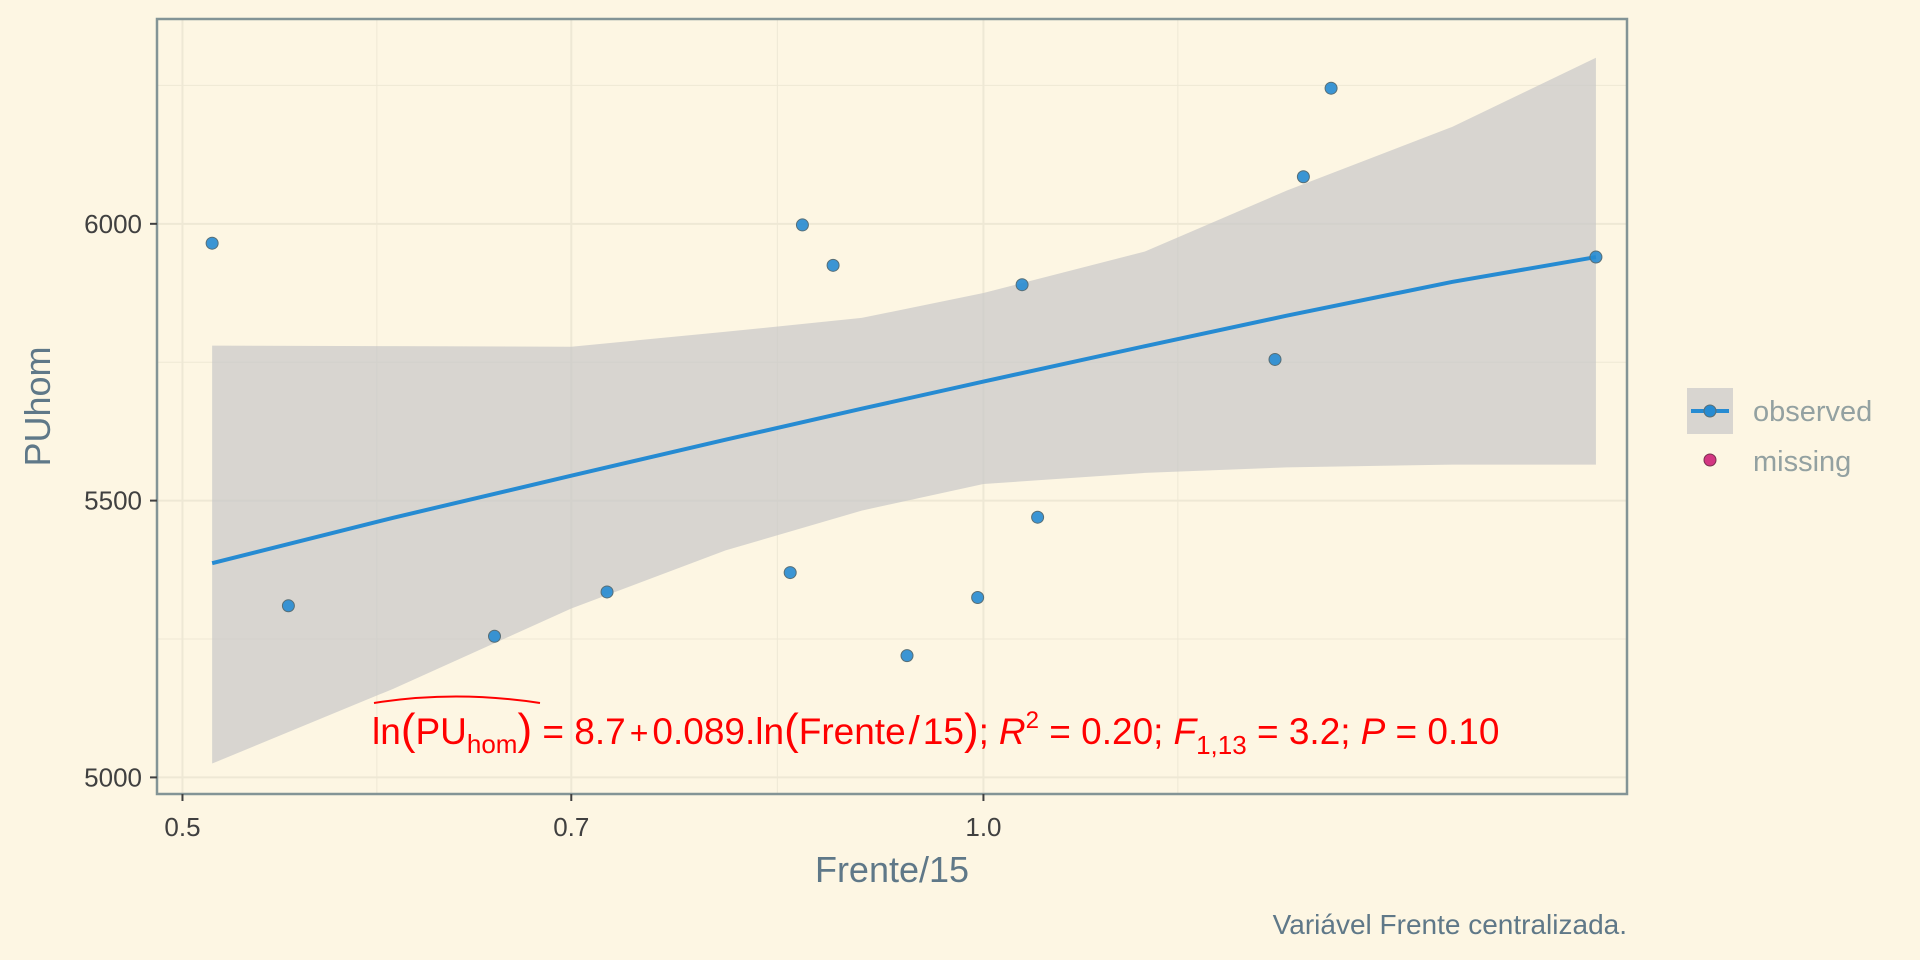  Describe the element at coordinates (113, 224) in the screenshot. I see `y-tick-label-2: 6000` at that location.